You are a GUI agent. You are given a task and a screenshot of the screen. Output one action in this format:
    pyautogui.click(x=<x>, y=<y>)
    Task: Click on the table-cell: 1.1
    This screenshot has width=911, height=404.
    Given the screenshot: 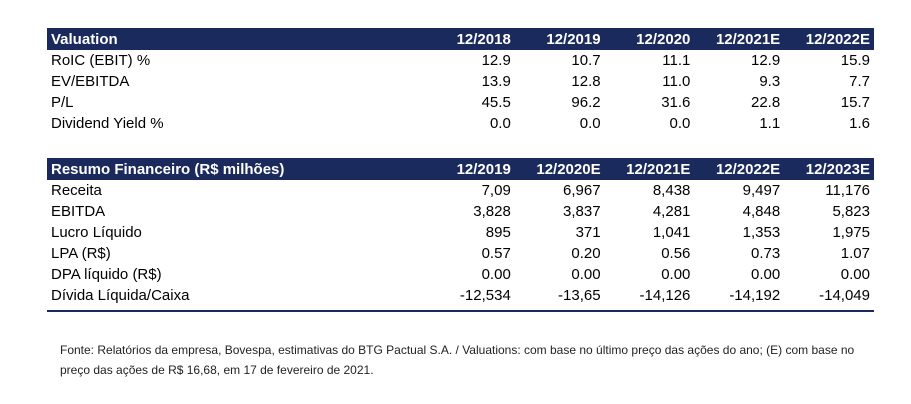 What is the action you would take?
    pyautogui.click(x=770, y=123)
    